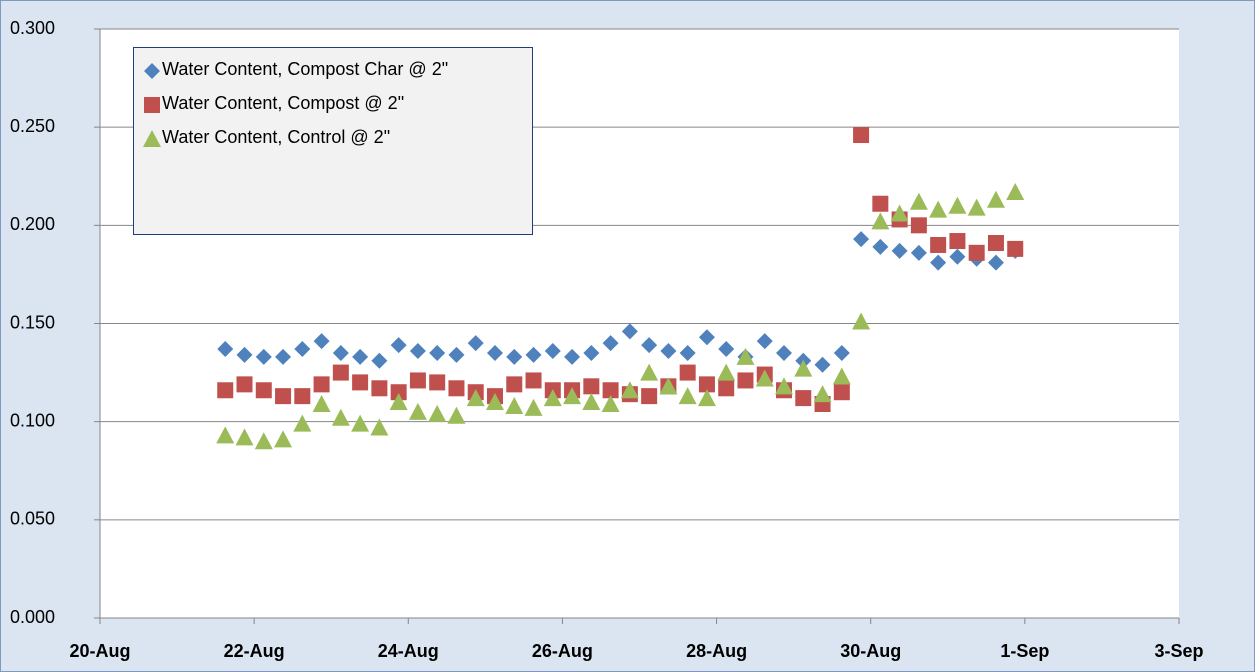  What do you see at coordinates (276, 137) in the screenshot?
I see `legend-label: Water Content, Control @ 2"` at bounding box center [276, 137].